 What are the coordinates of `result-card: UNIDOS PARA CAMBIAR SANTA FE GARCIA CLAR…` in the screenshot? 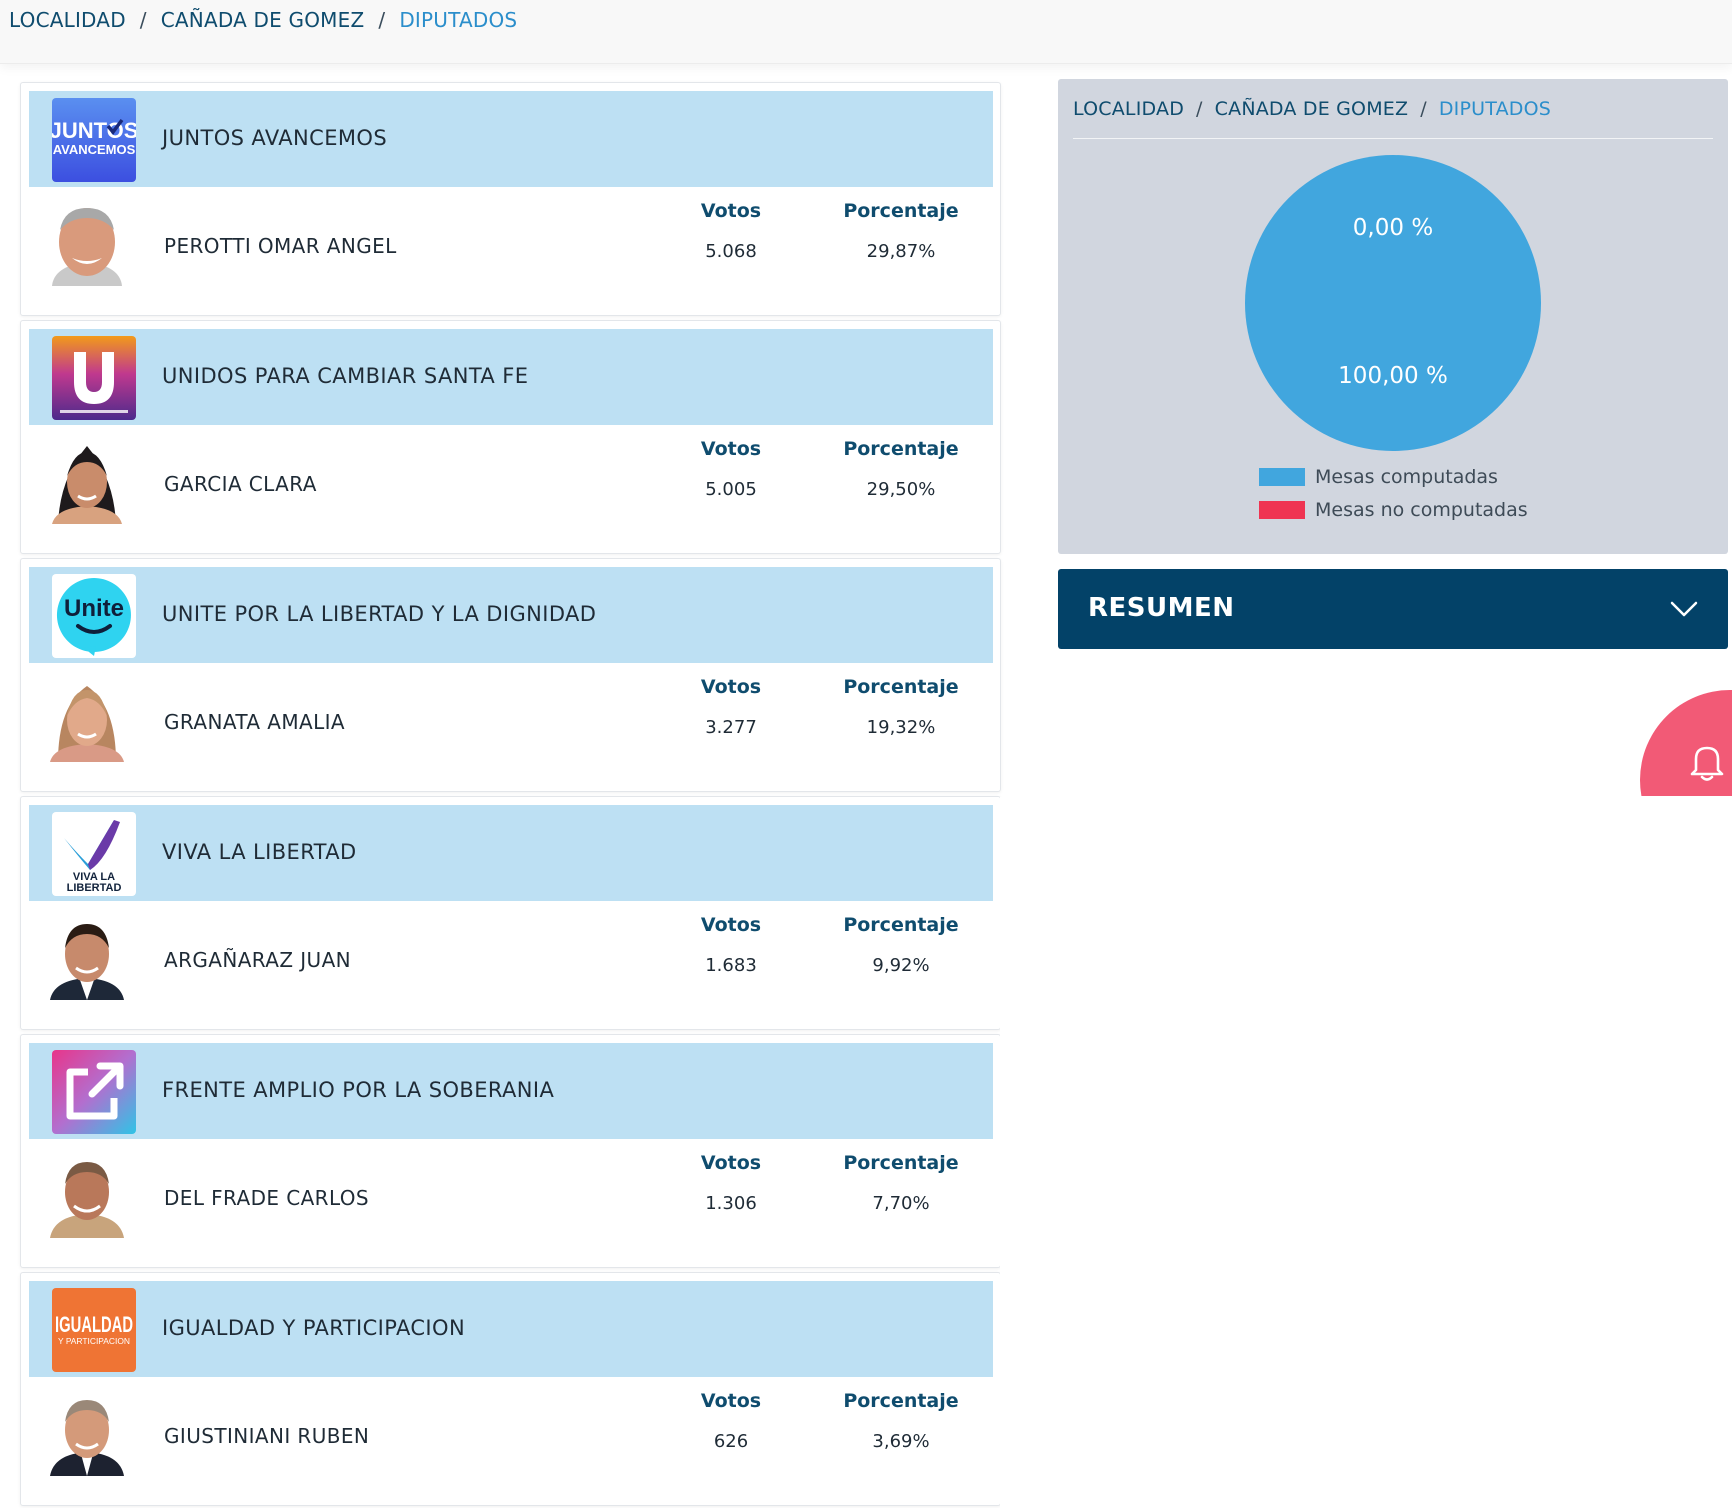 It's located at (510, 437).